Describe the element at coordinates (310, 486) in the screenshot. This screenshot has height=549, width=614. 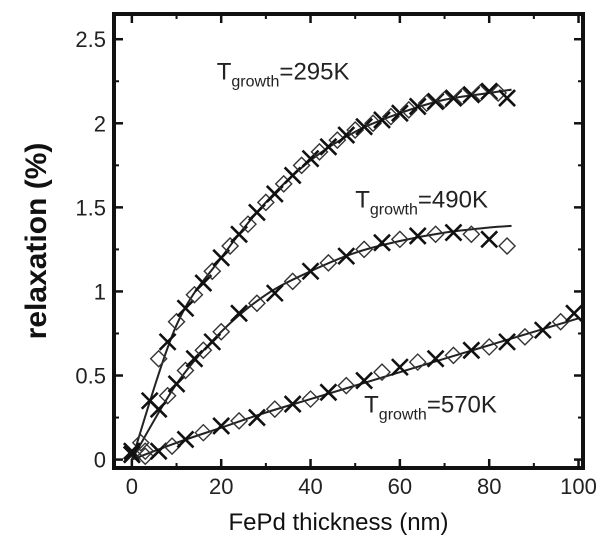
I see `x-tick-label: 40` at that location.